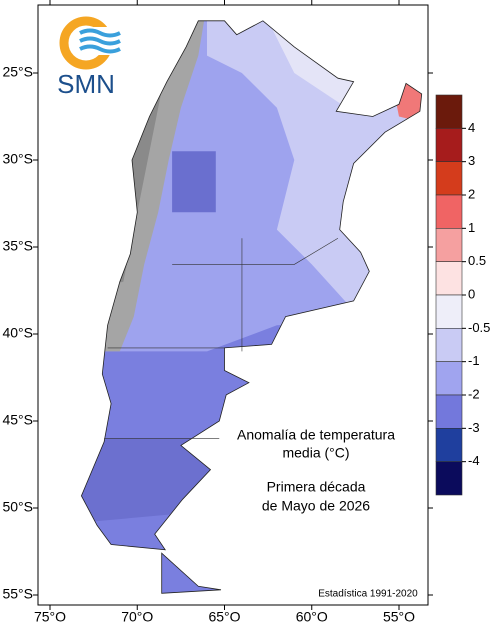  Describe the element at coordinates (17, 72) in the screenshot. I see `lat-tick-label: 25°S` at that location.